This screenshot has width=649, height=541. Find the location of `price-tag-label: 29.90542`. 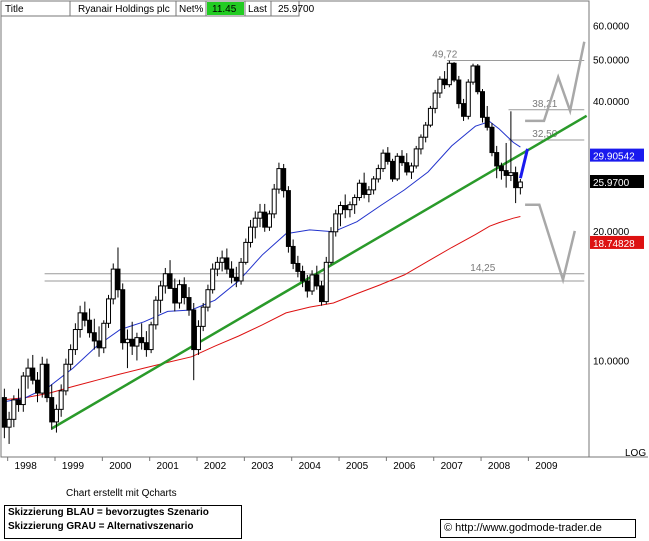

price-tag-label: 29.90542 is located at coordinates (614, 157).